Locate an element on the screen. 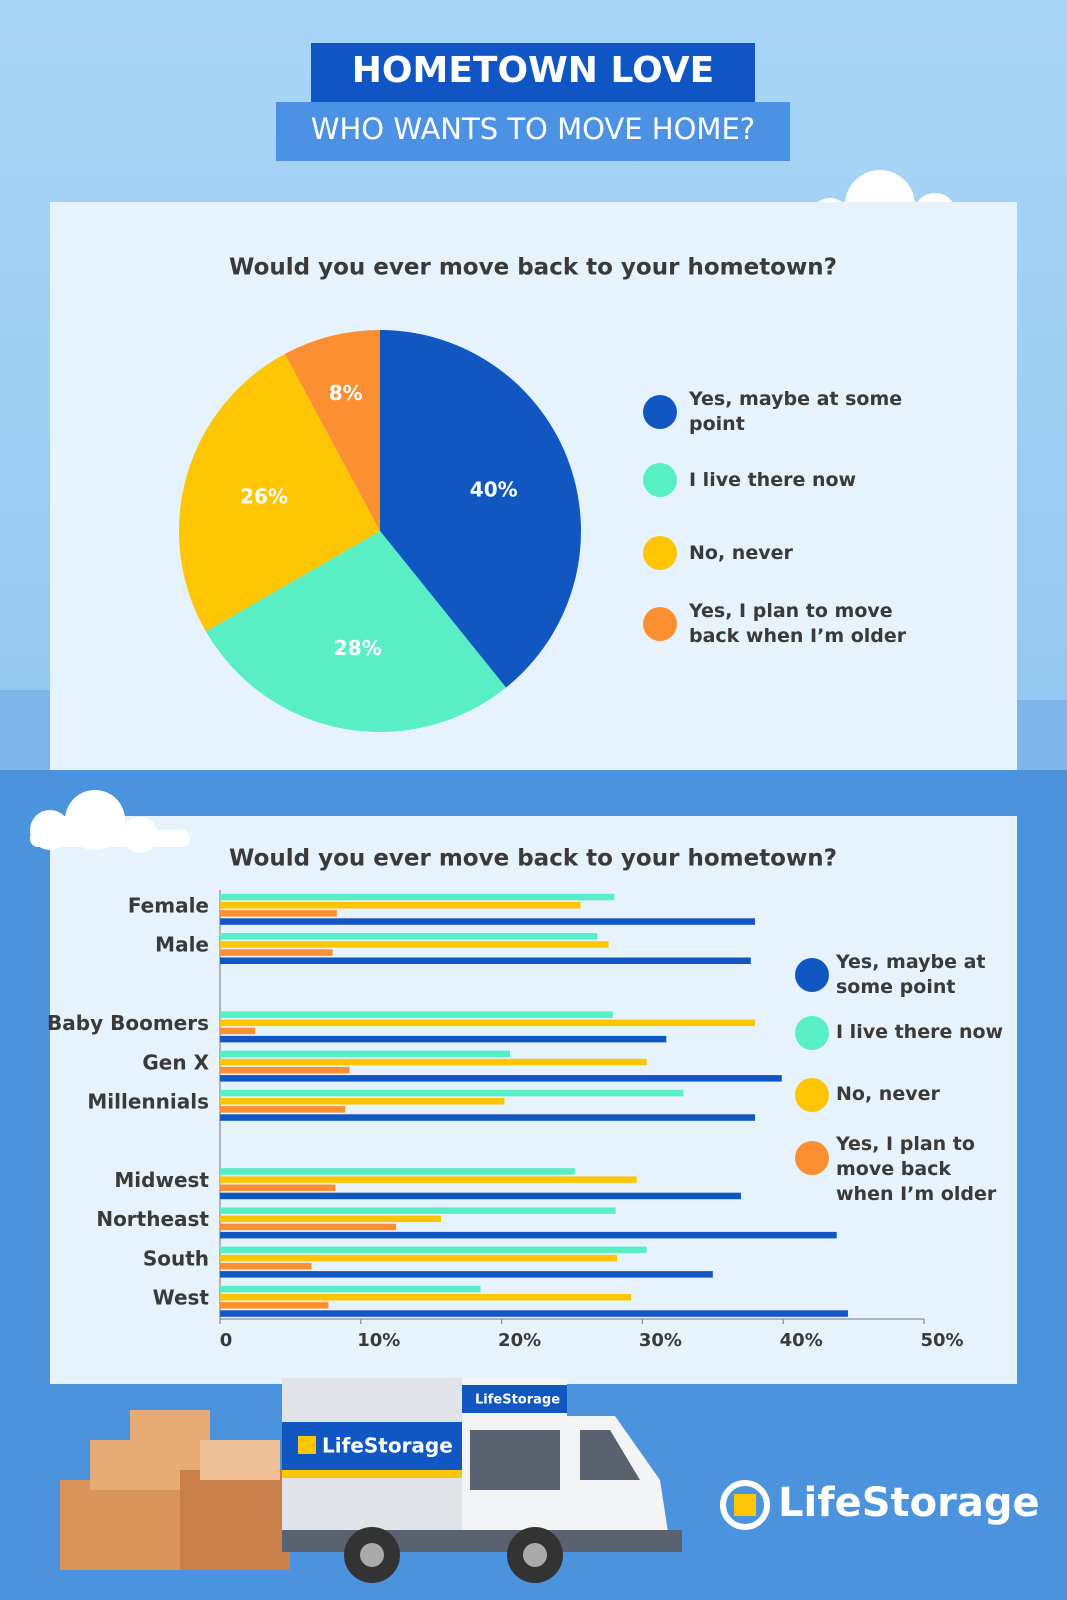 The image size is (1067, 1600). y-tick-label: Midwest is located at coordinates (161, 1180).